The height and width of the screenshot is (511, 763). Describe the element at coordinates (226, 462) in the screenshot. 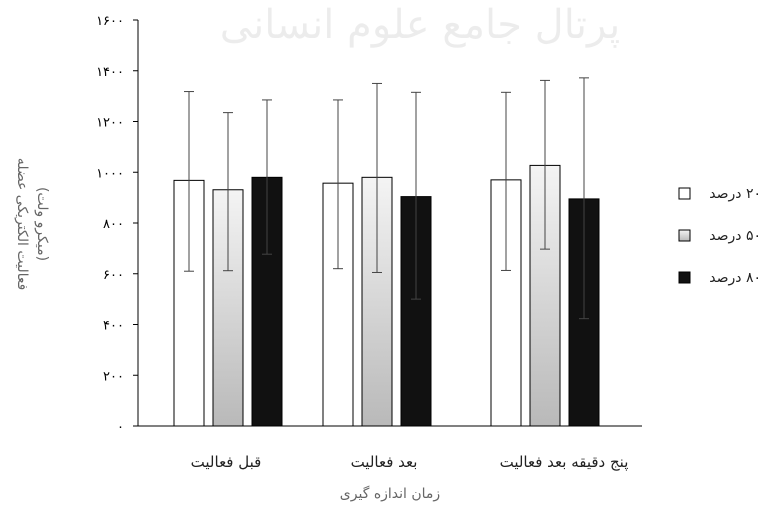

I see `x-category-label: قبل فعالیت` at that location.